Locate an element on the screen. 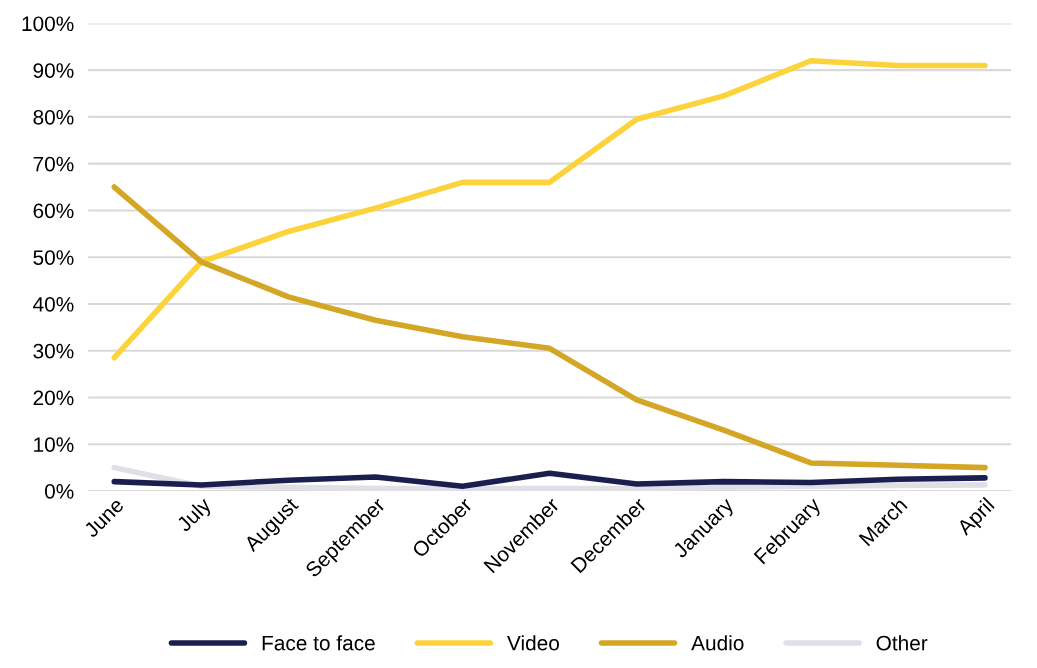 The height and width of the screenshot is (668, 1037). y-tick-label: 60% is located at coordinates (53, 211).